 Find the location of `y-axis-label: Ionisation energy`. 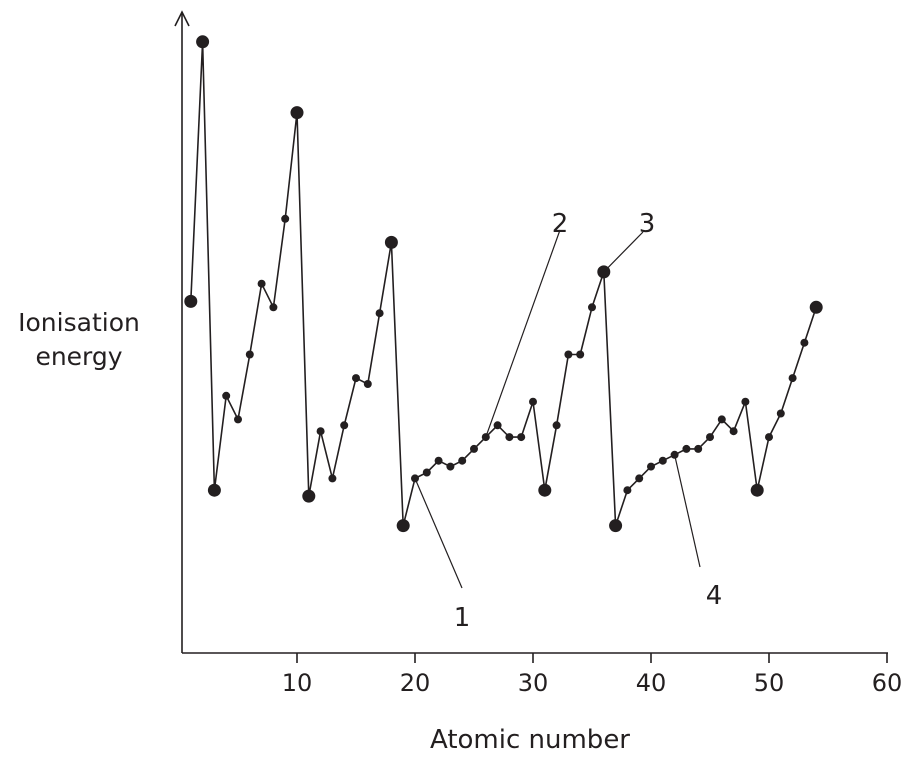

y-axis-label: Ionisation energy is located at coordinates (79, 340).